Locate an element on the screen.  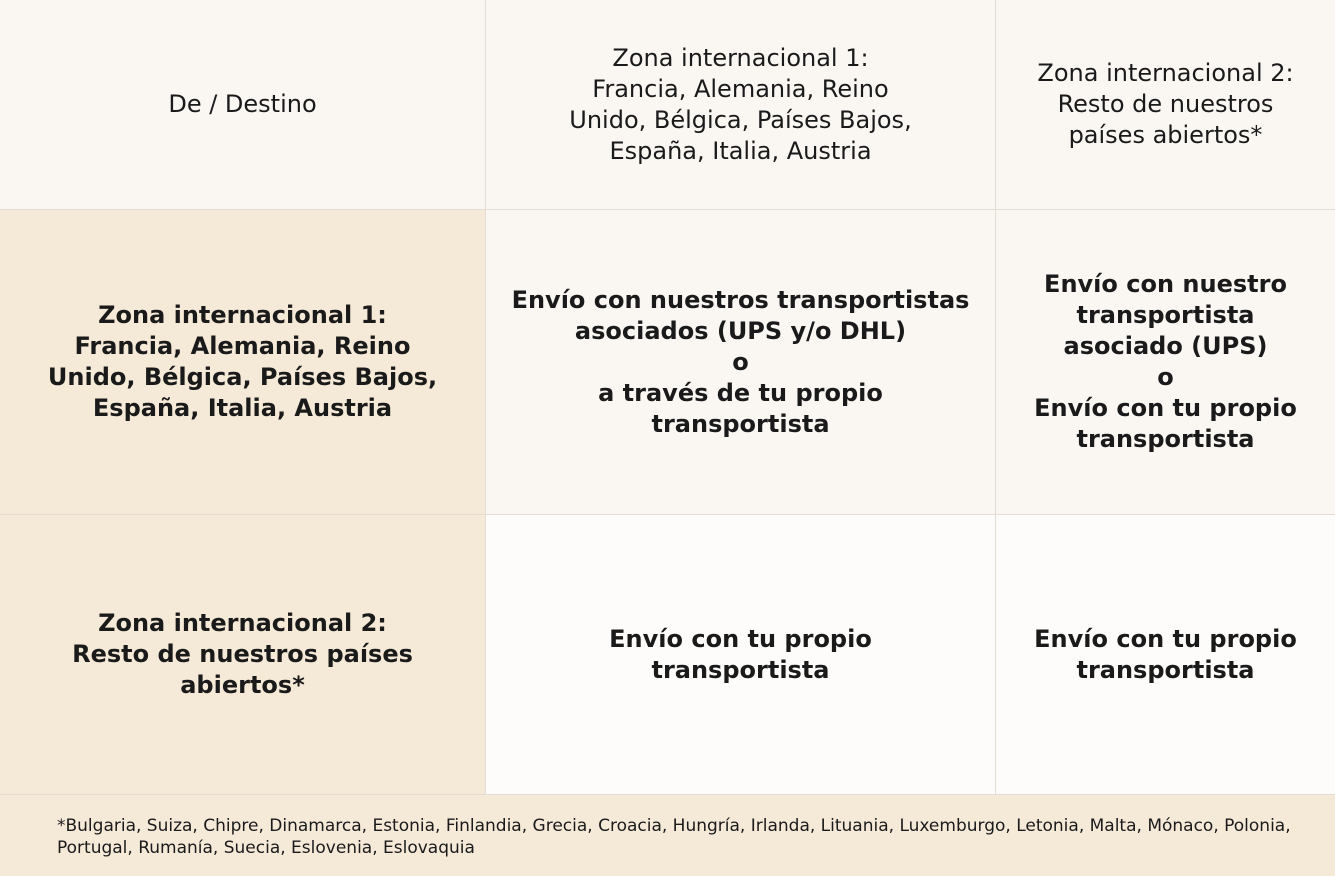
row-zone-2-to-zone-2-cell: Envío con tu propio transportista is located at coordinates (1165, 655).